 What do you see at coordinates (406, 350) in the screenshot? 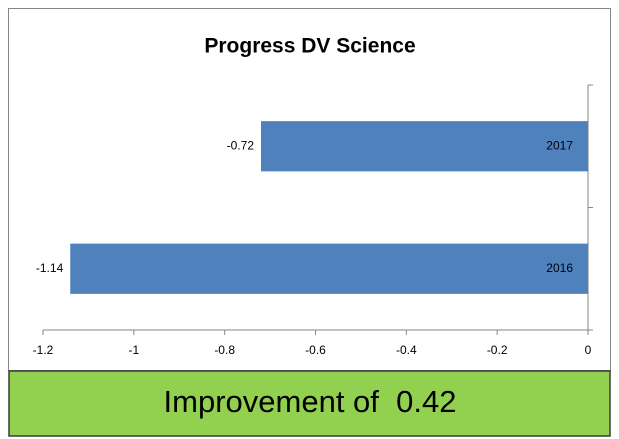
I see `x-tick-label: -0.4` at bounding box center [406, 350].